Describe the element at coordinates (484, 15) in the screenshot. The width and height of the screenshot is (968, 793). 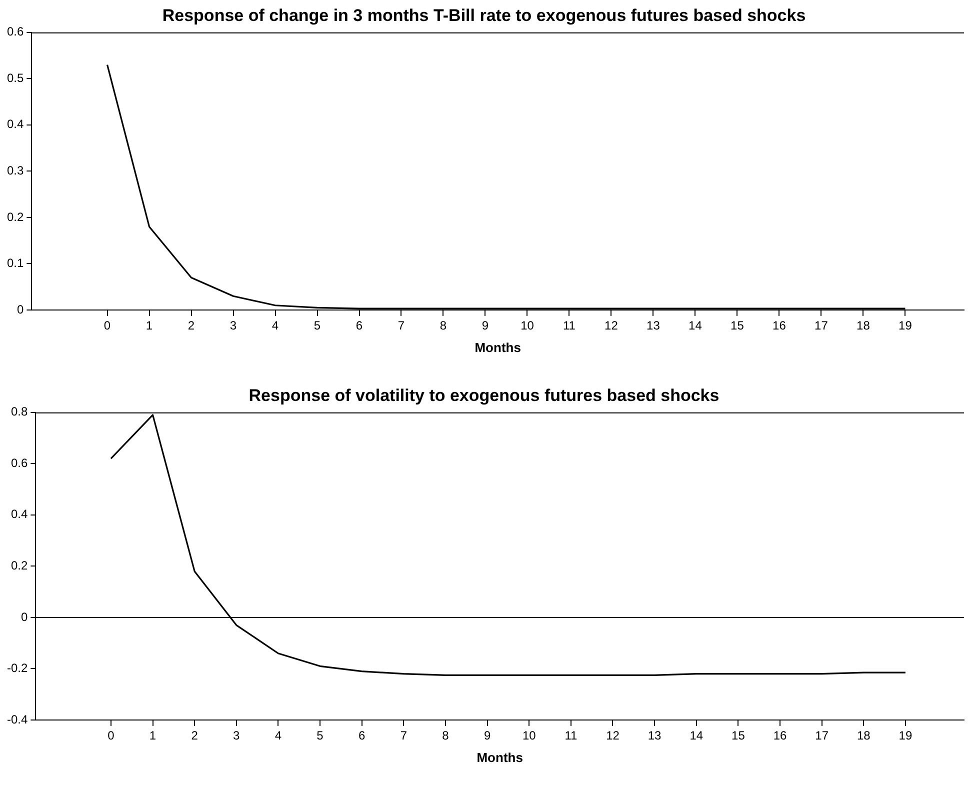
I see `chart-title: Response of change in 3 months T-Bill rate to exogenous futures based shocks` at that location.